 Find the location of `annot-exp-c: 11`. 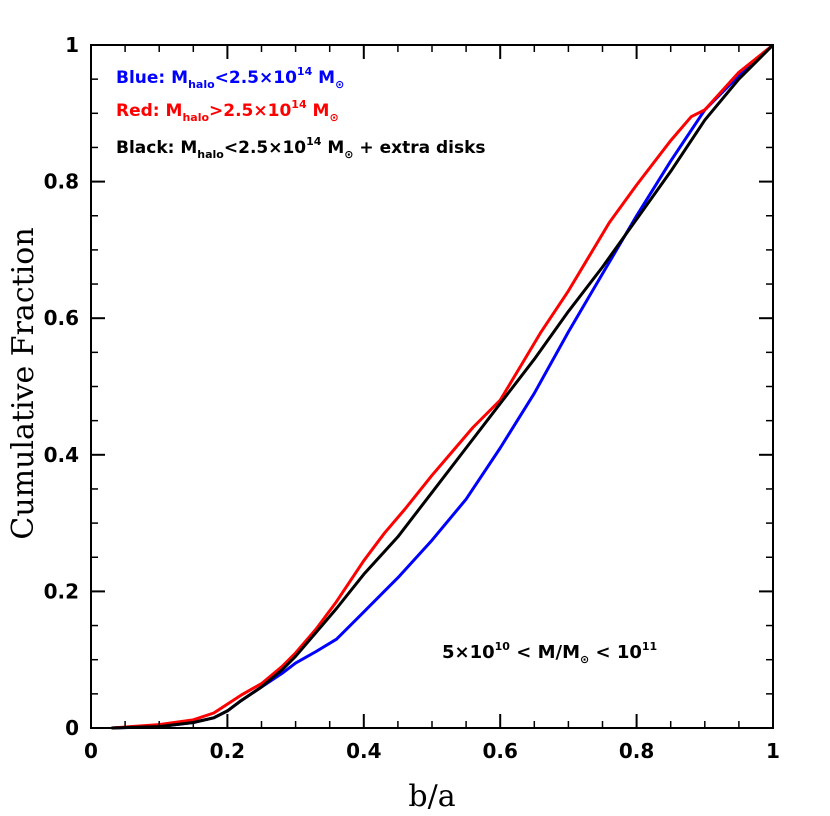

annot-exp-c: 11 is located at coordinates (649, 646).